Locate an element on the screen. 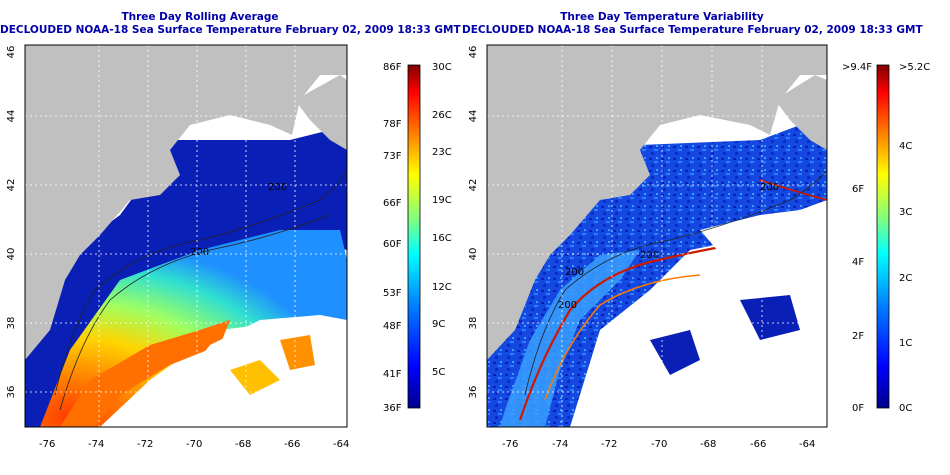 This screenshot has height=475, width=950. right-y-tick-6: 36 is located at coordinates (473, 392).